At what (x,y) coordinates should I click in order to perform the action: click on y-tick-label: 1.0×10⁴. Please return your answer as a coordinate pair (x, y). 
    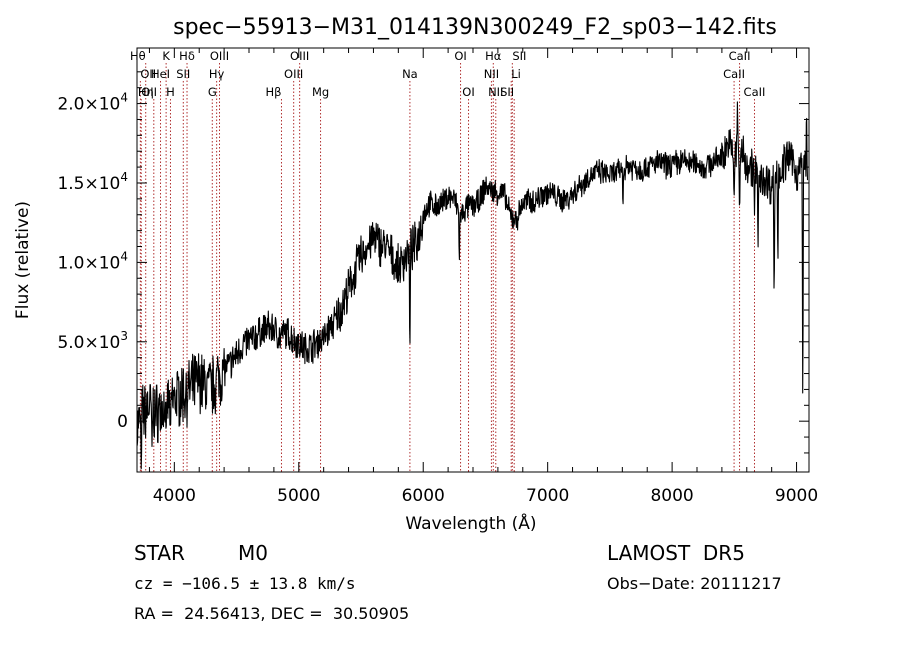
    Looking at the image, I should click on (92, 261).